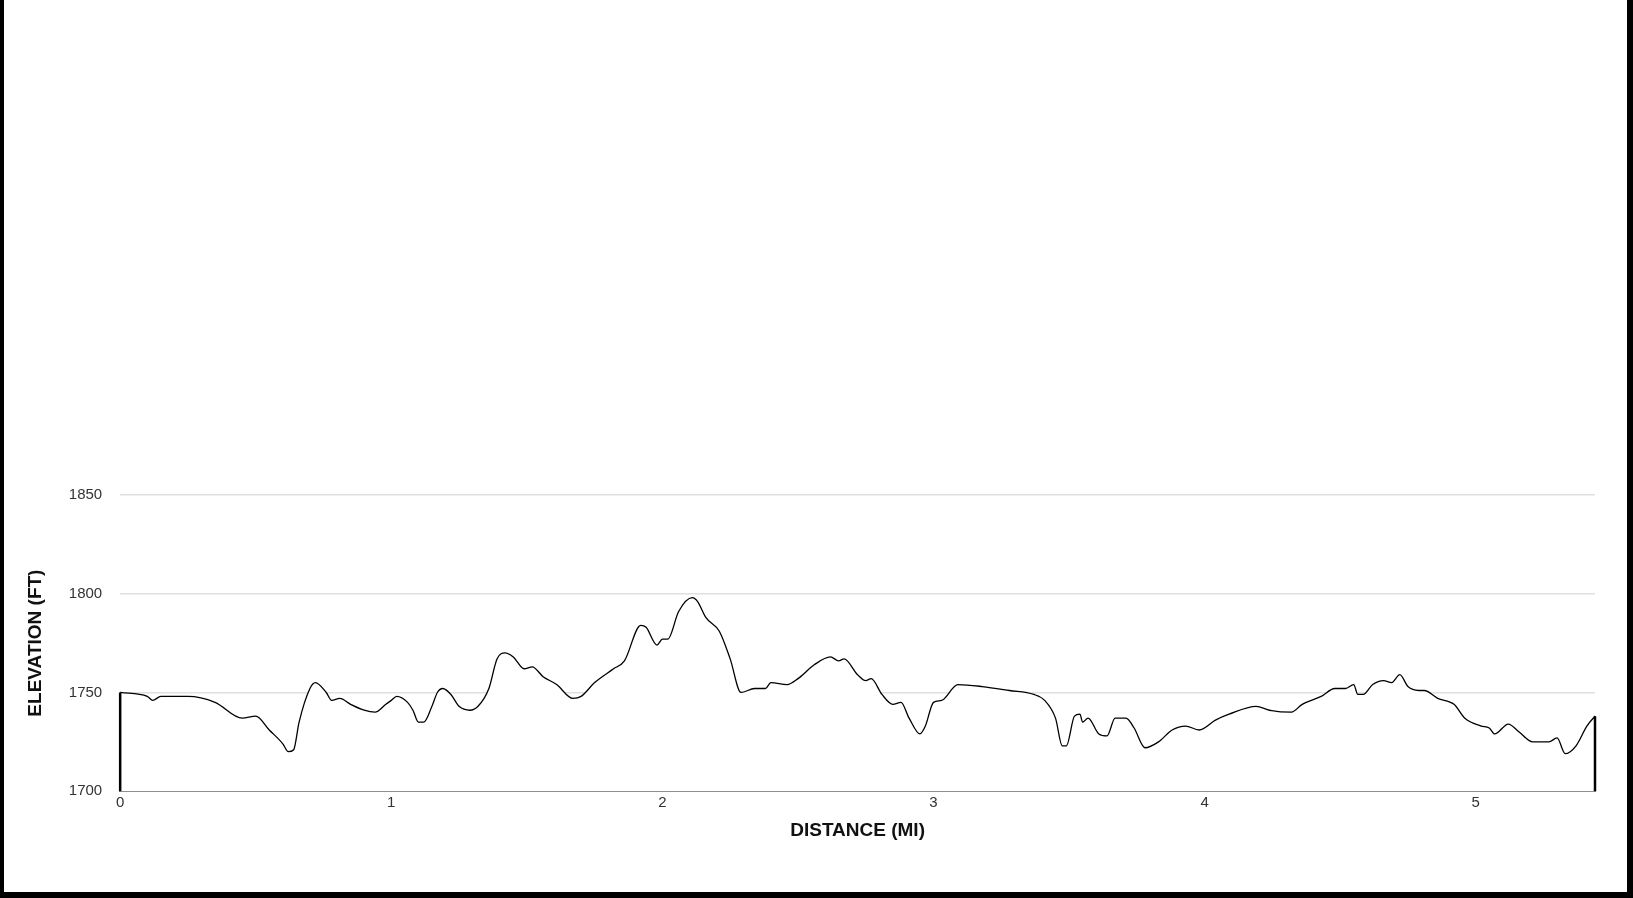 Image resolution: width=1633 pixels, height=898 pixels. I want to click on y-tick-label: 1700, so click(85, 790).